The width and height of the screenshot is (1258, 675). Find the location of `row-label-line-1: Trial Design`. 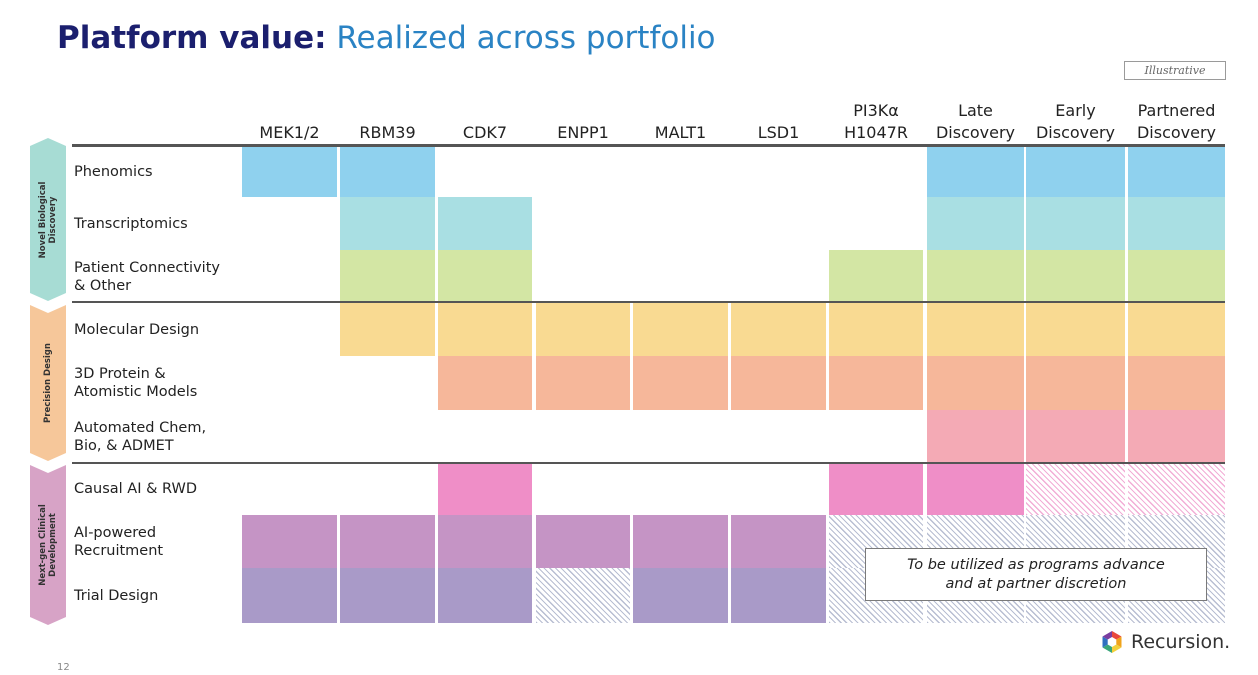

row-label-line-1: Trial Design is located at coordinates (116, 595).